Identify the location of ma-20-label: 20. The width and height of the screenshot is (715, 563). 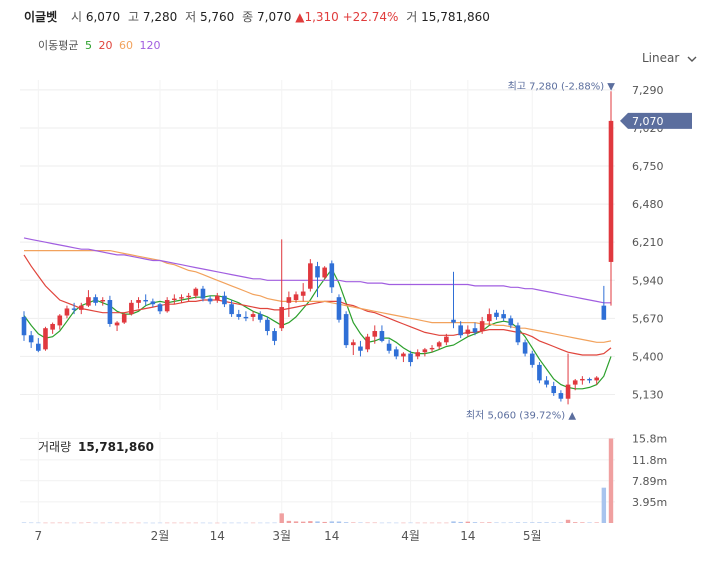
(105, 45).